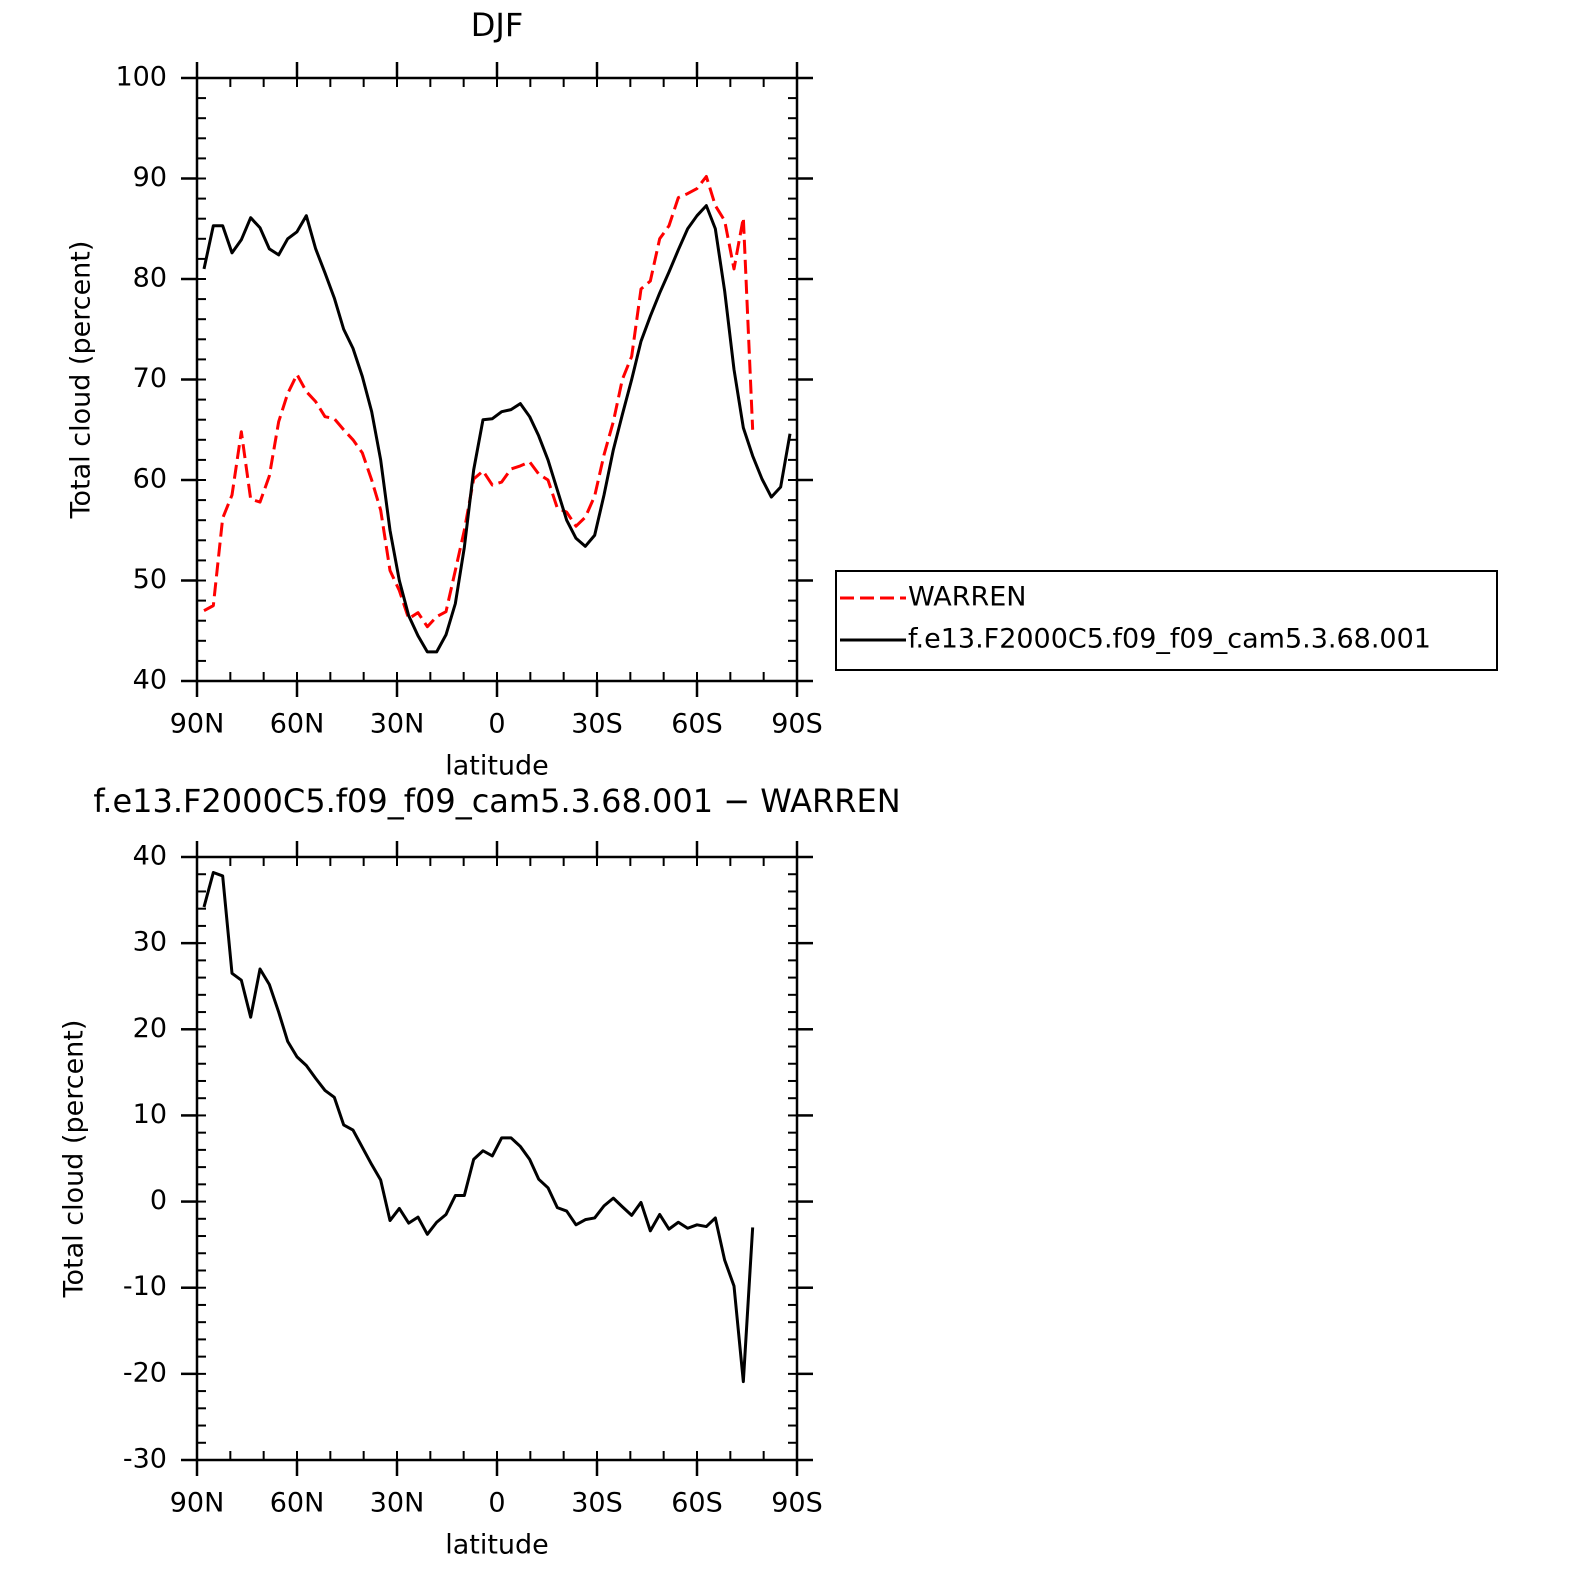 This screenshot has height=1591, width=1588. Describe the element at coordinates (967, 597) in the screenshot. I see `legend-label: WARREN` at that location.